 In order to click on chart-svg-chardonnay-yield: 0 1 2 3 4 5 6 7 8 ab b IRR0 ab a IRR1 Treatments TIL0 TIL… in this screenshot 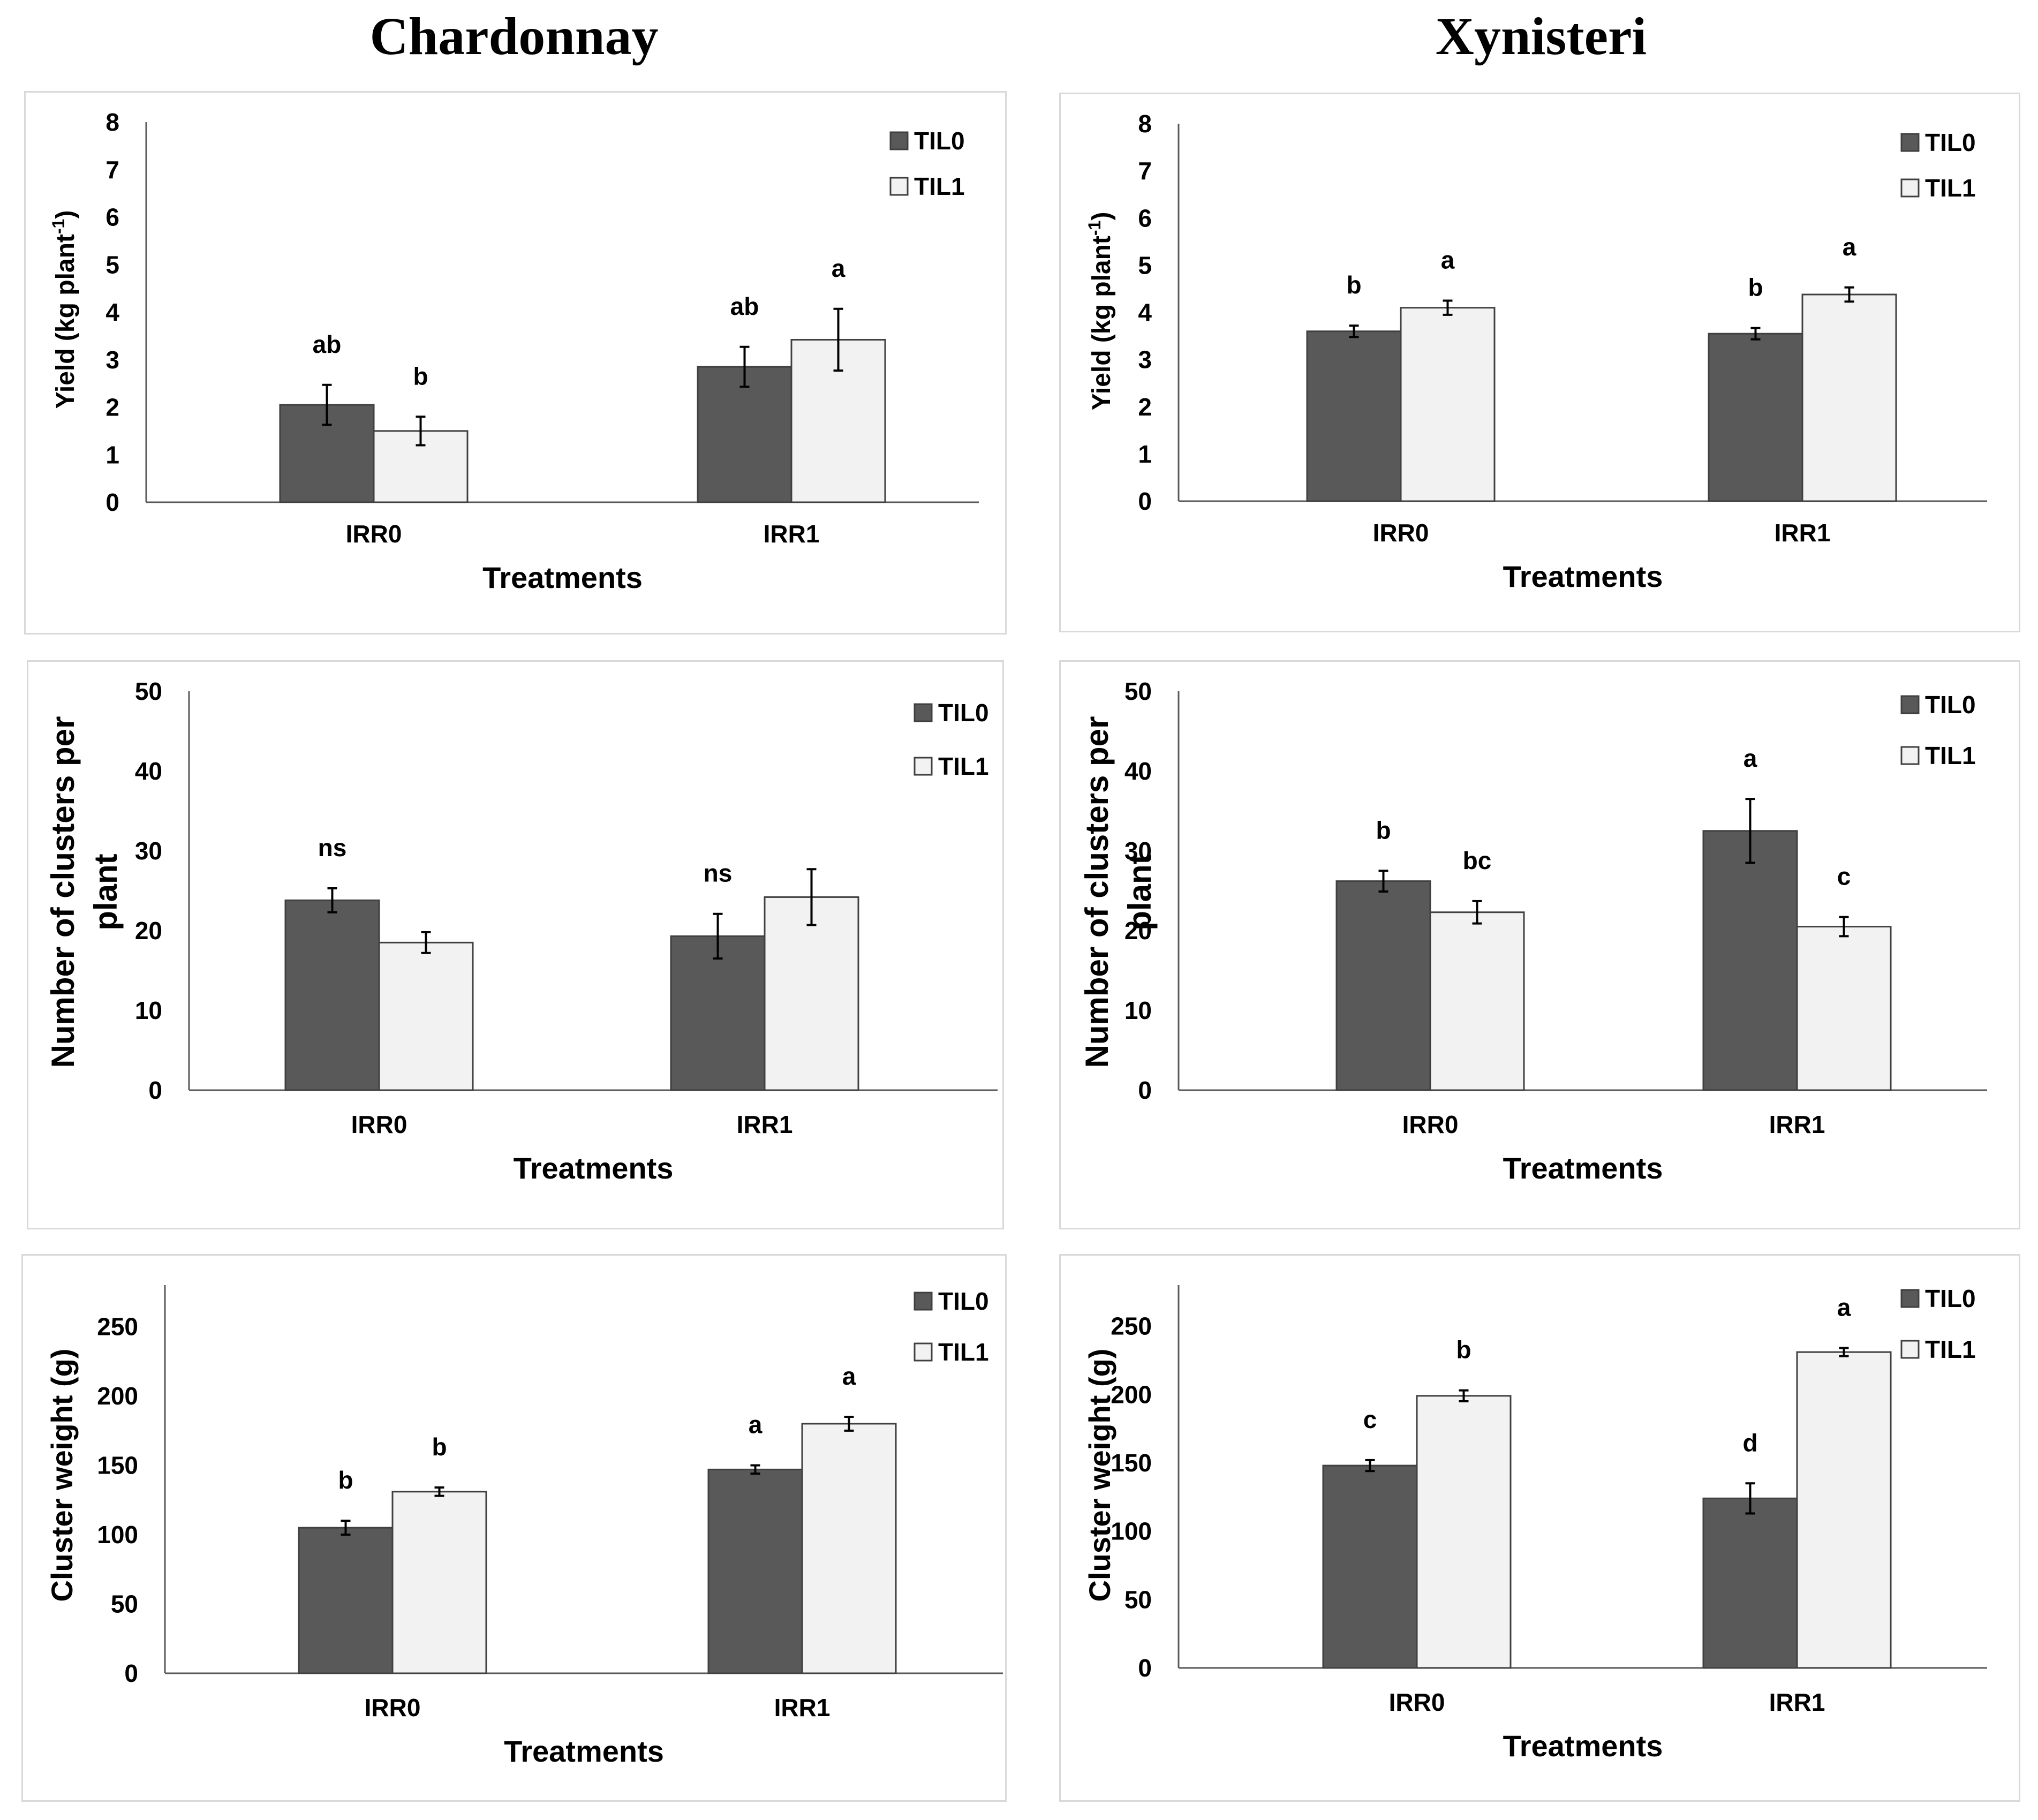, I will do `click(514, 351)`.